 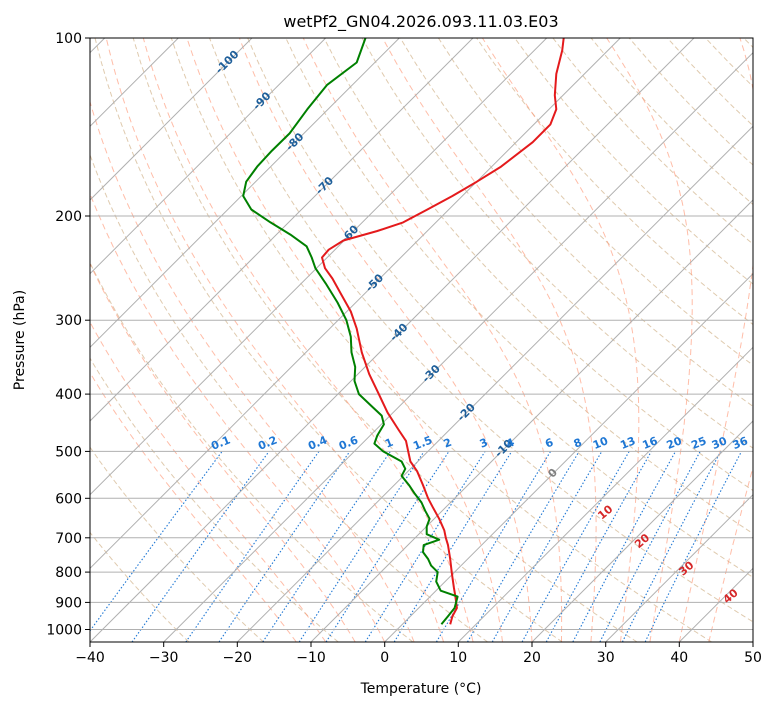 I want to click on mixing-ratio-label: 25, so click(x=698, y=443).